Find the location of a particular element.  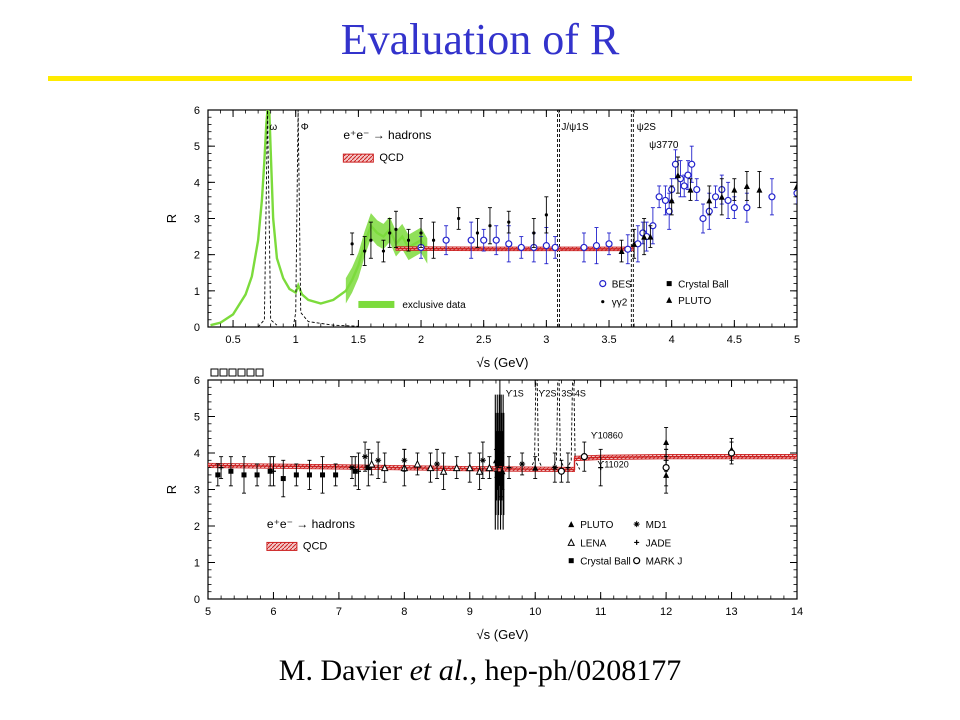

legend-md1 is located at coordinates (636, 524).